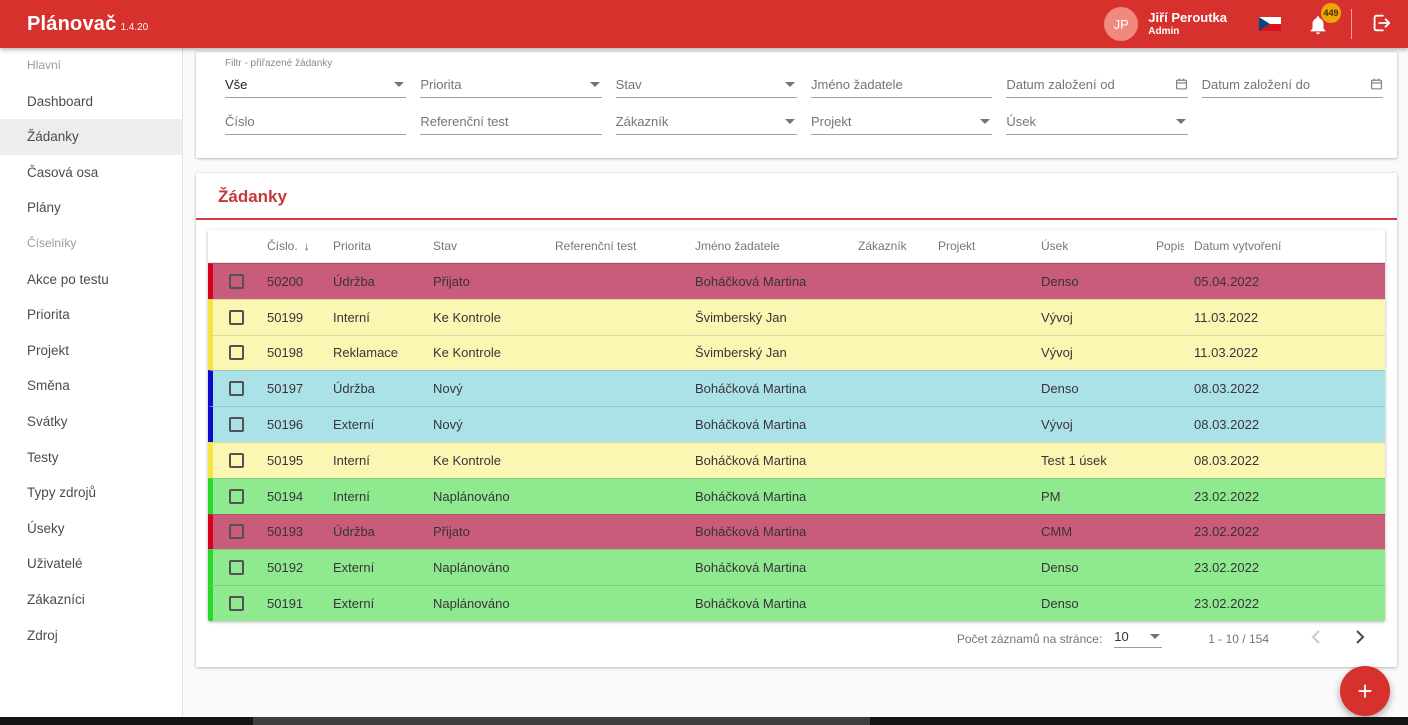 This screenshot has width=1408, height=725. I want to click on plus-icon: +, so click(1365, 691).